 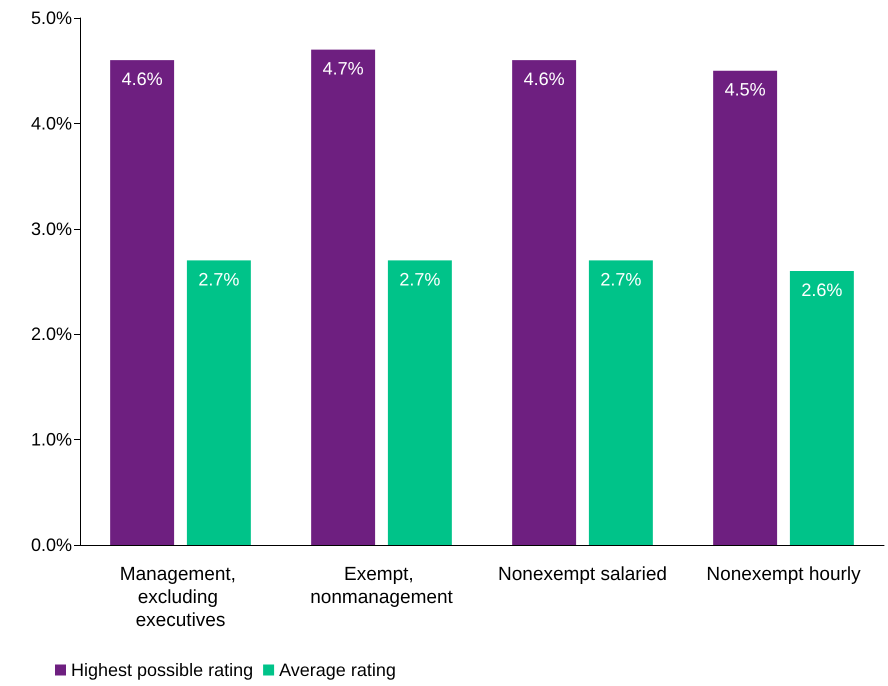 What do you see at coordinates (51, 545) in the screenshot?
I see `y-tick-label: 0.0%` at bounding box center [51, 545].